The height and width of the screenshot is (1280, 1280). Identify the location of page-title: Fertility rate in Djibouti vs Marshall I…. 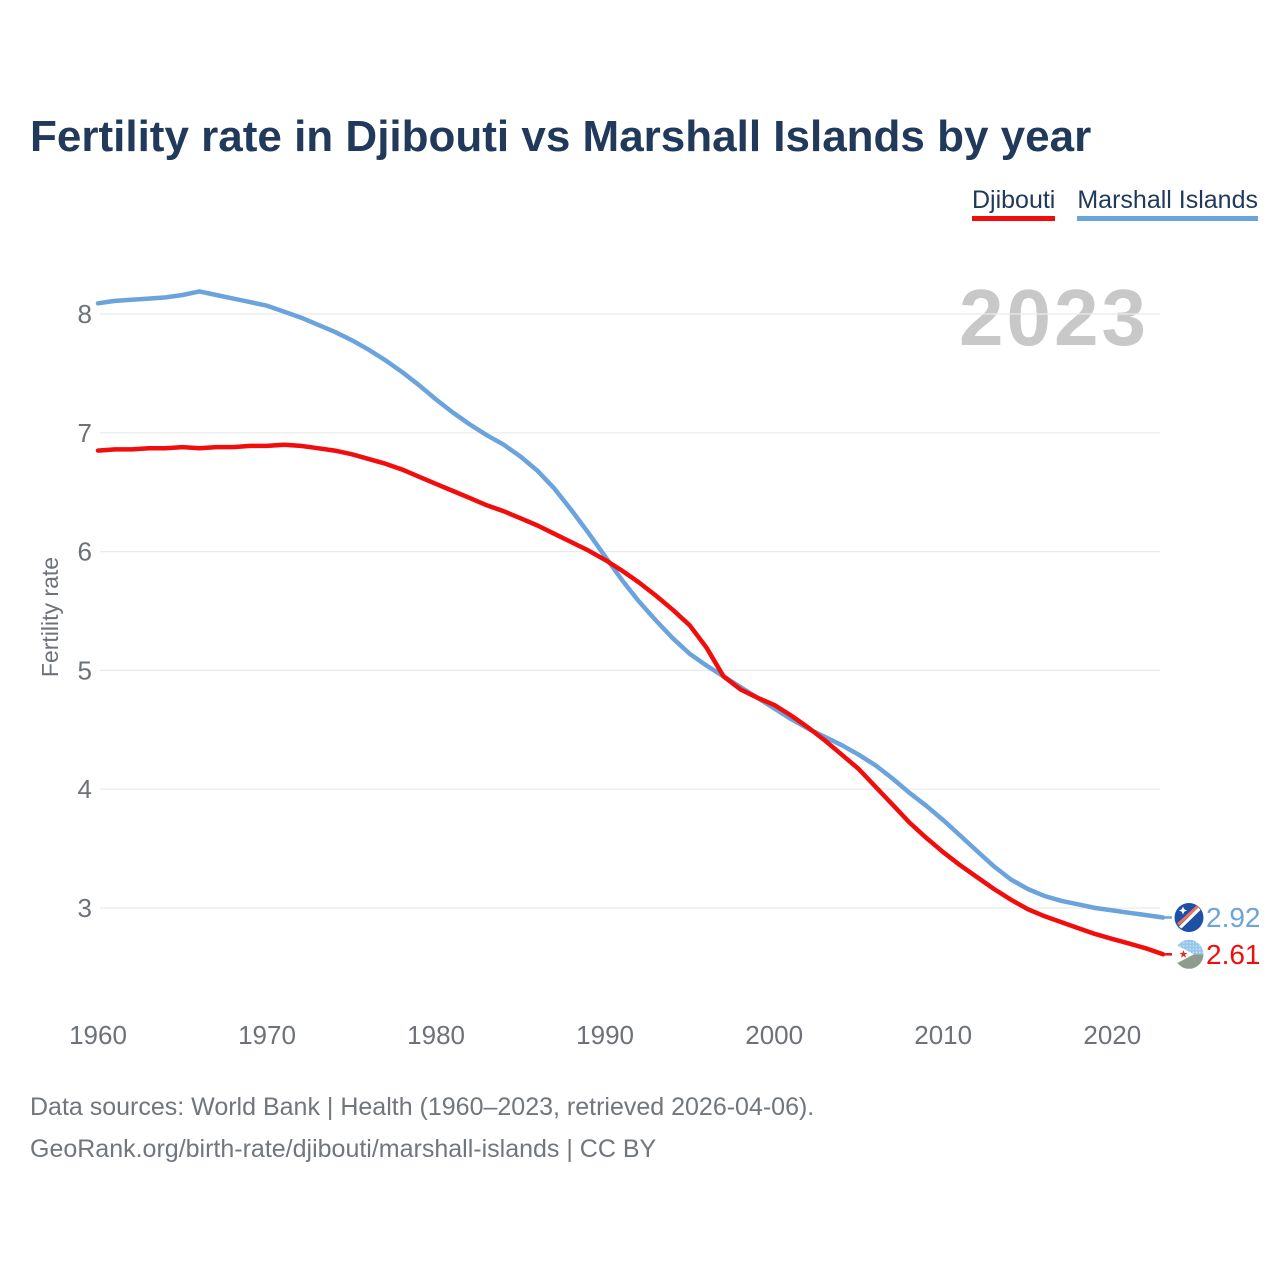
(561, 136).